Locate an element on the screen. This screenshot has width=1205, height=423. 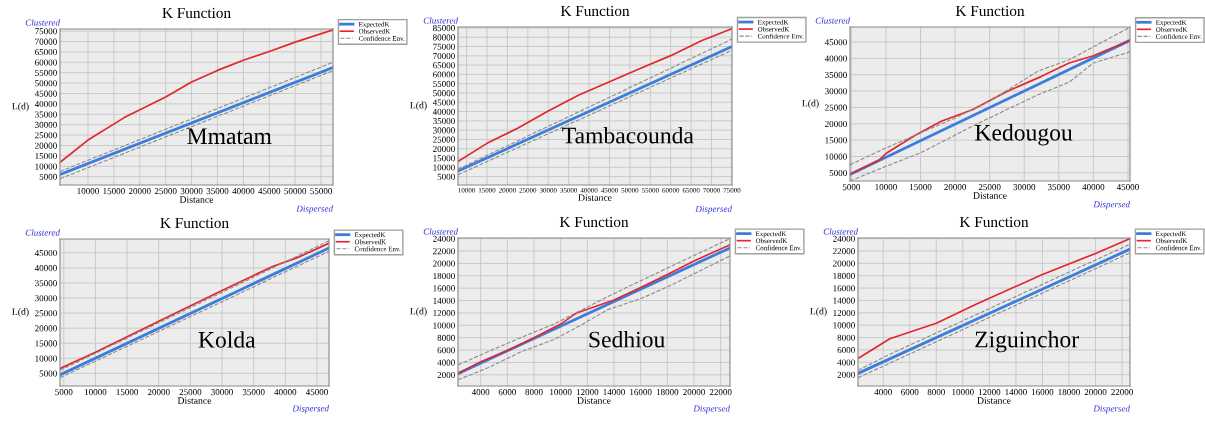
annotation: Mmatam is located at coordinates (229, 136).